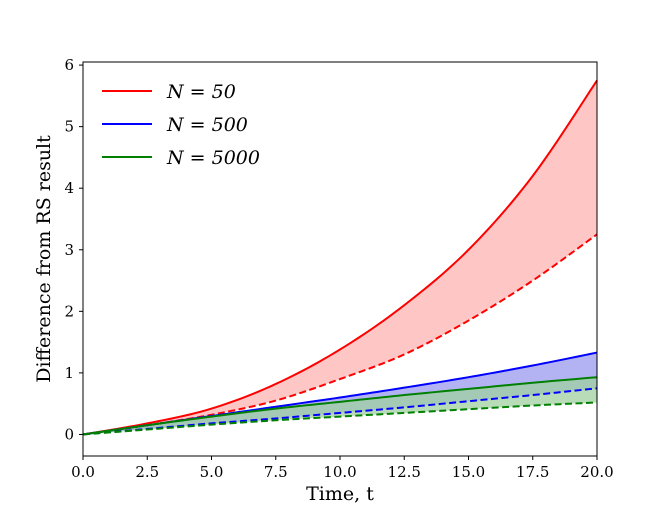 This screenshot has height=512, width=664. What do you see at coordinates (339, 472) in the screenshot?
I see `x-tick-label: 10.0` at bounding box center [339, 472].